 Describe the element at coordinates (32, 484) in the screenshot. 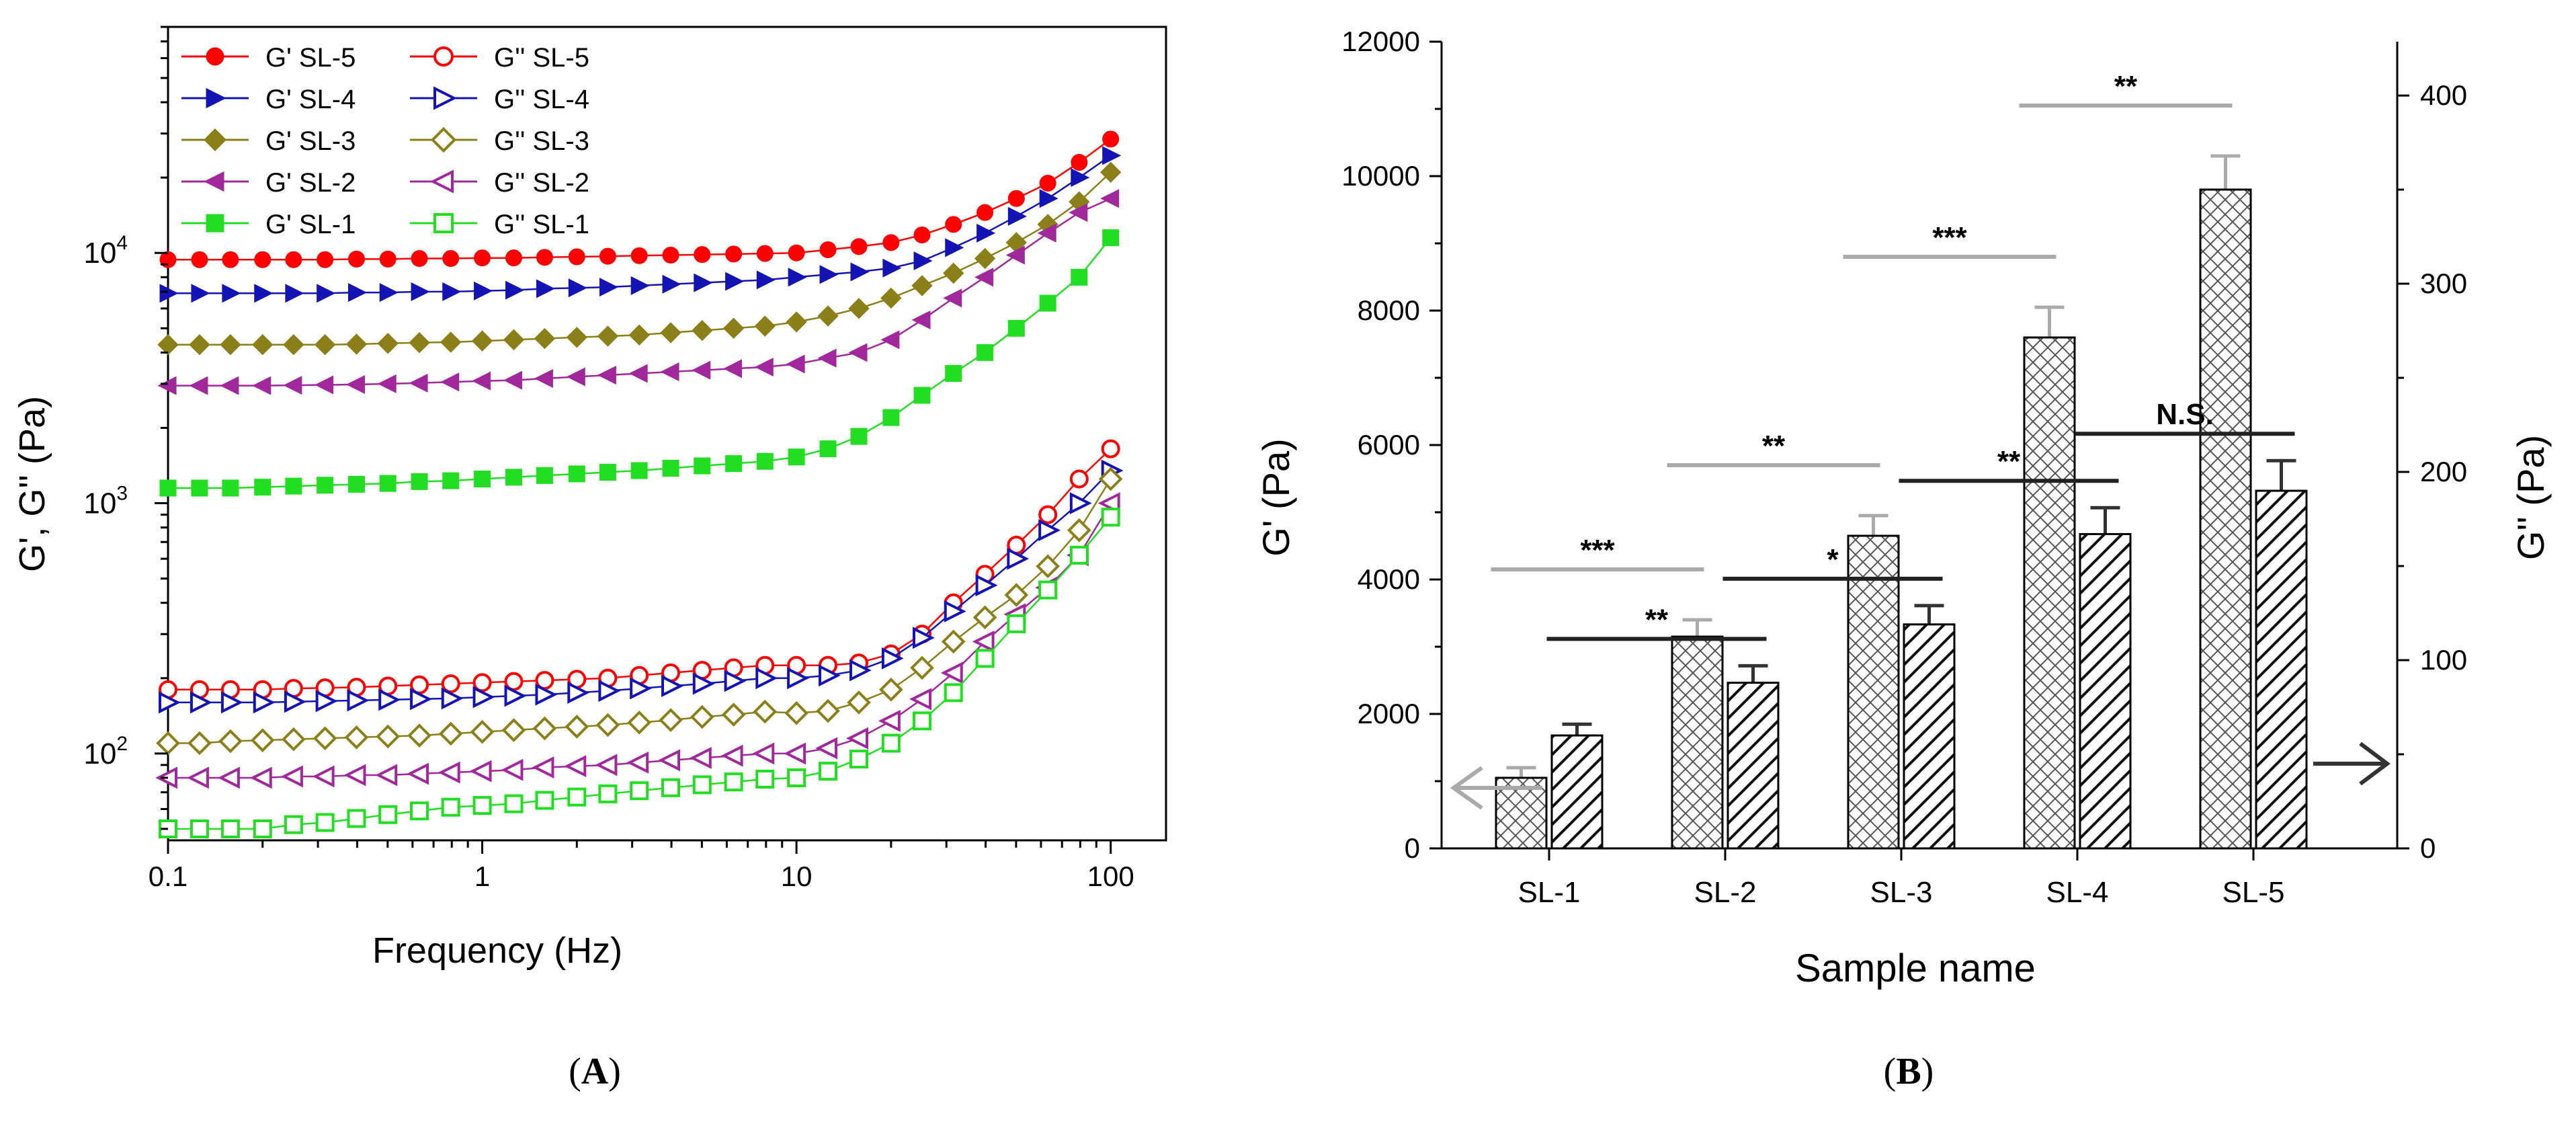

I see `panel-a-y-axis-label: G', G'' (Pa)` at that location.